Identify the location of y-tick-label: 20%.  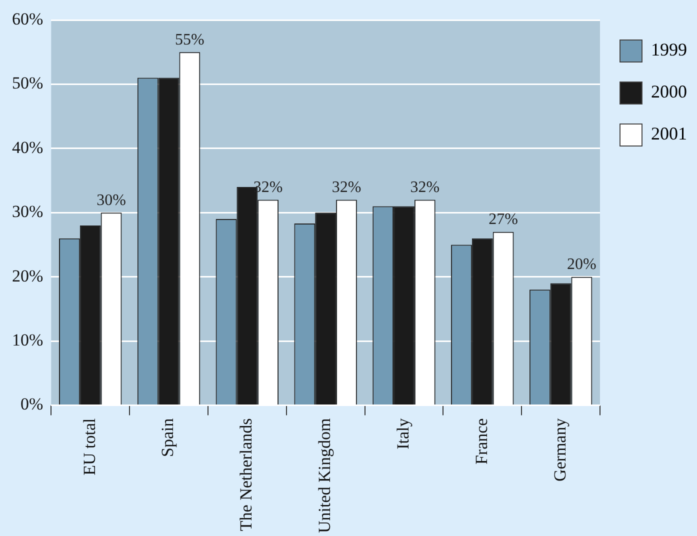
(28, 276).